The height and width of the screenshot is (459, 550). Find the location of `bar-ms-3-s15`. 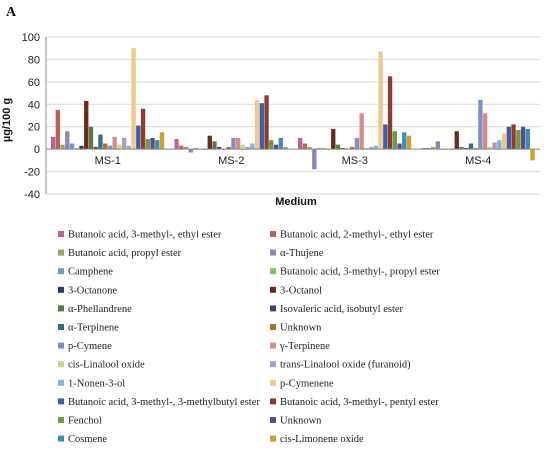

bar-ms-3-s15 is located at coordinates (371, 148).